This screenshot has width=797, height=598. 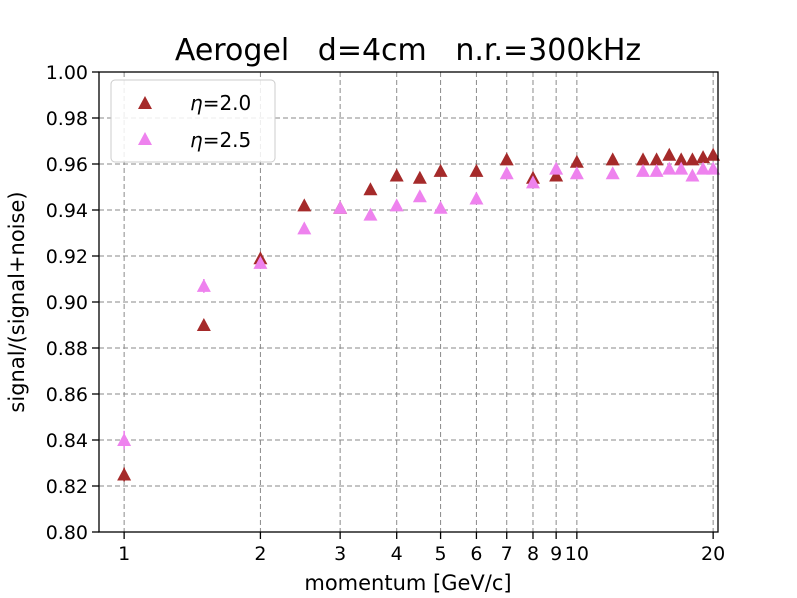 I want to click on x-tick-label: 3, so click(x=340, y=554).